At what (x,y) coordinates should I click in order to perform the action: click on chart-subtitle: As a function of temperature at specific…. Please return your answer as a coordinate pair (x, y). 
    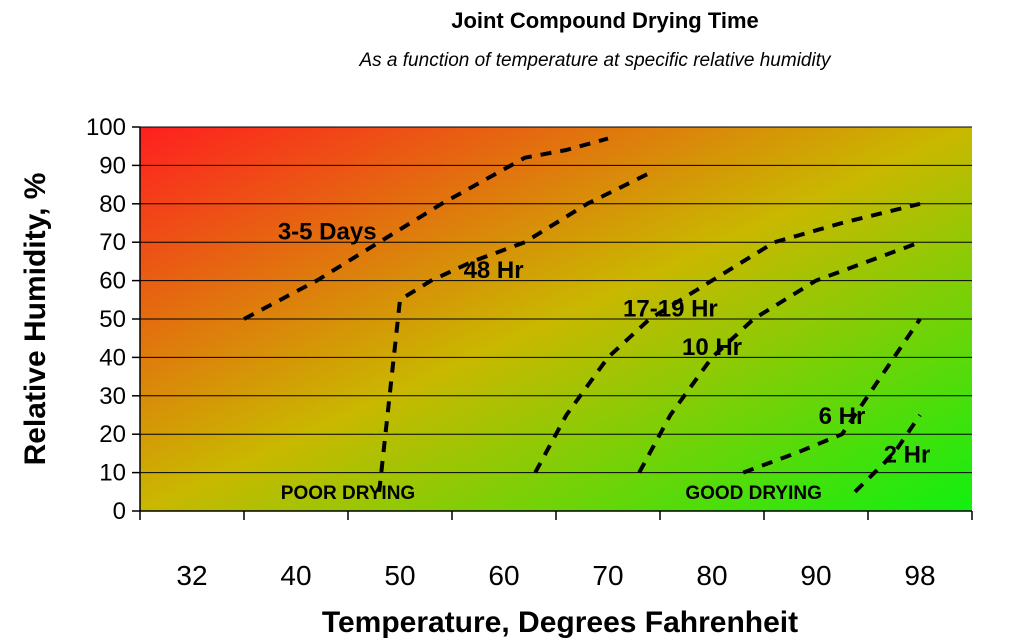
    Looking at the image, I should click on (595, 60).